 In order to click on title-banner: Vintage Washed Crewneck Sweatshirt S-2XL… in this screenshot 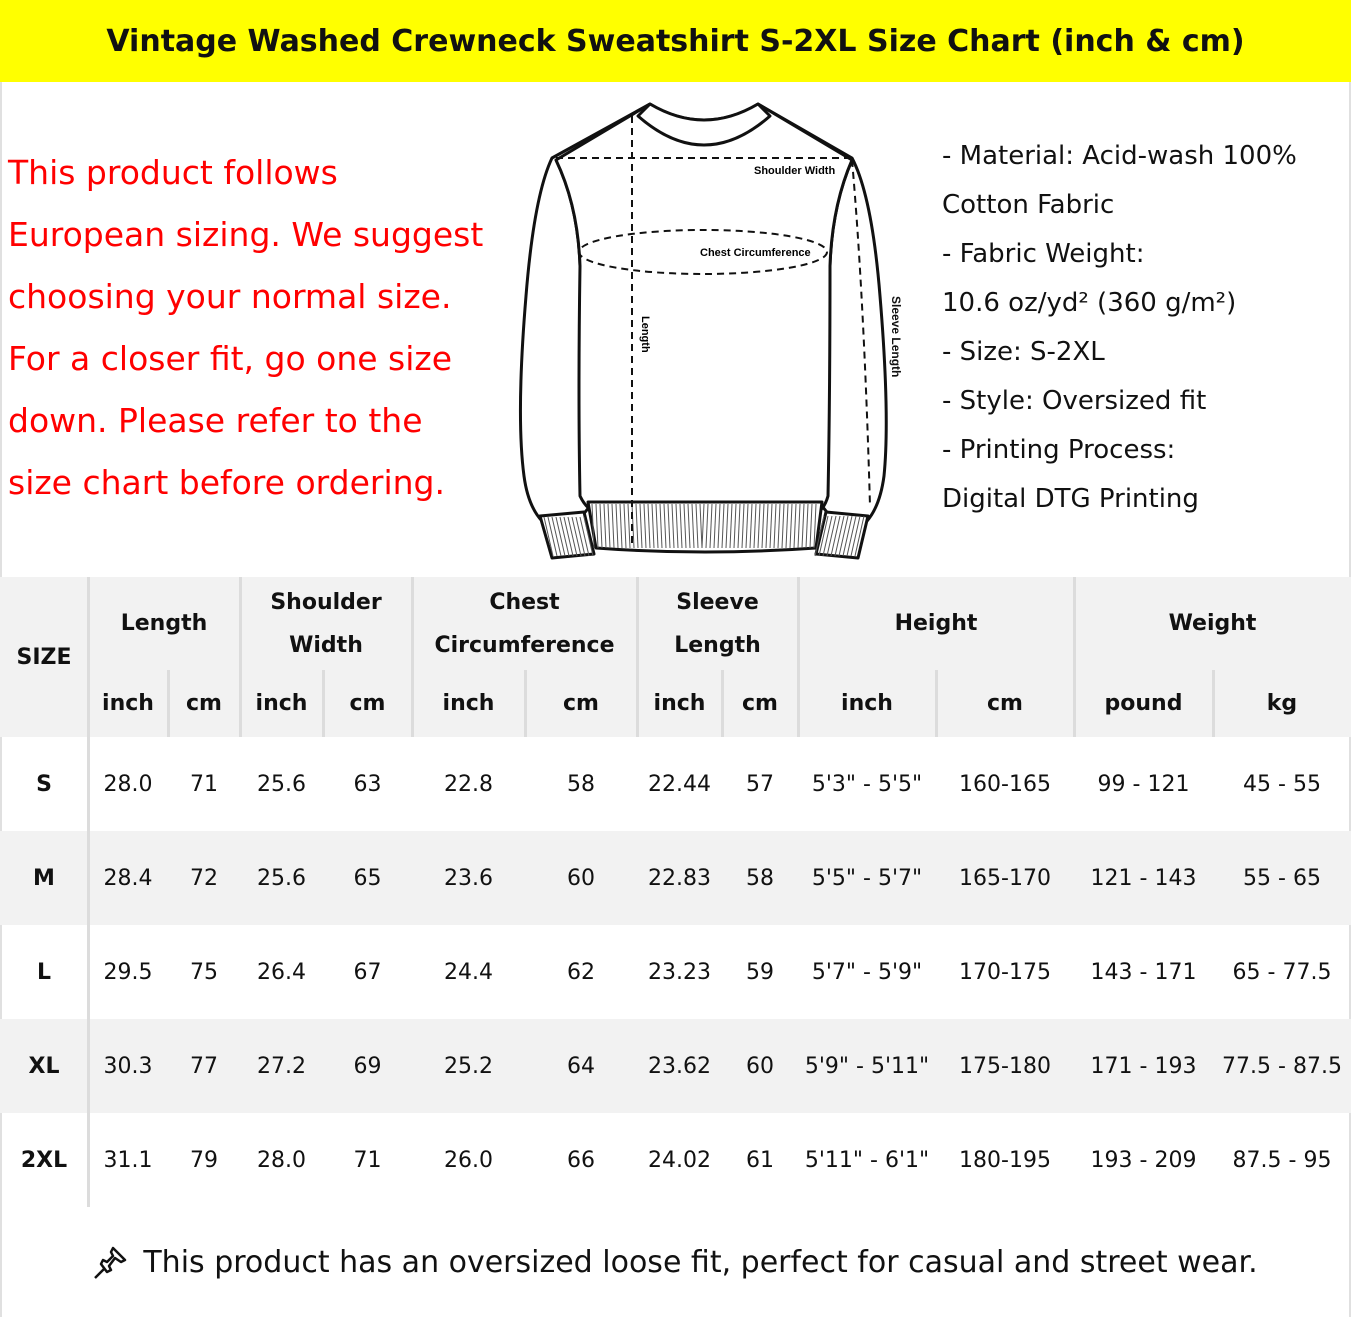, I will do `click(675, 41)`.